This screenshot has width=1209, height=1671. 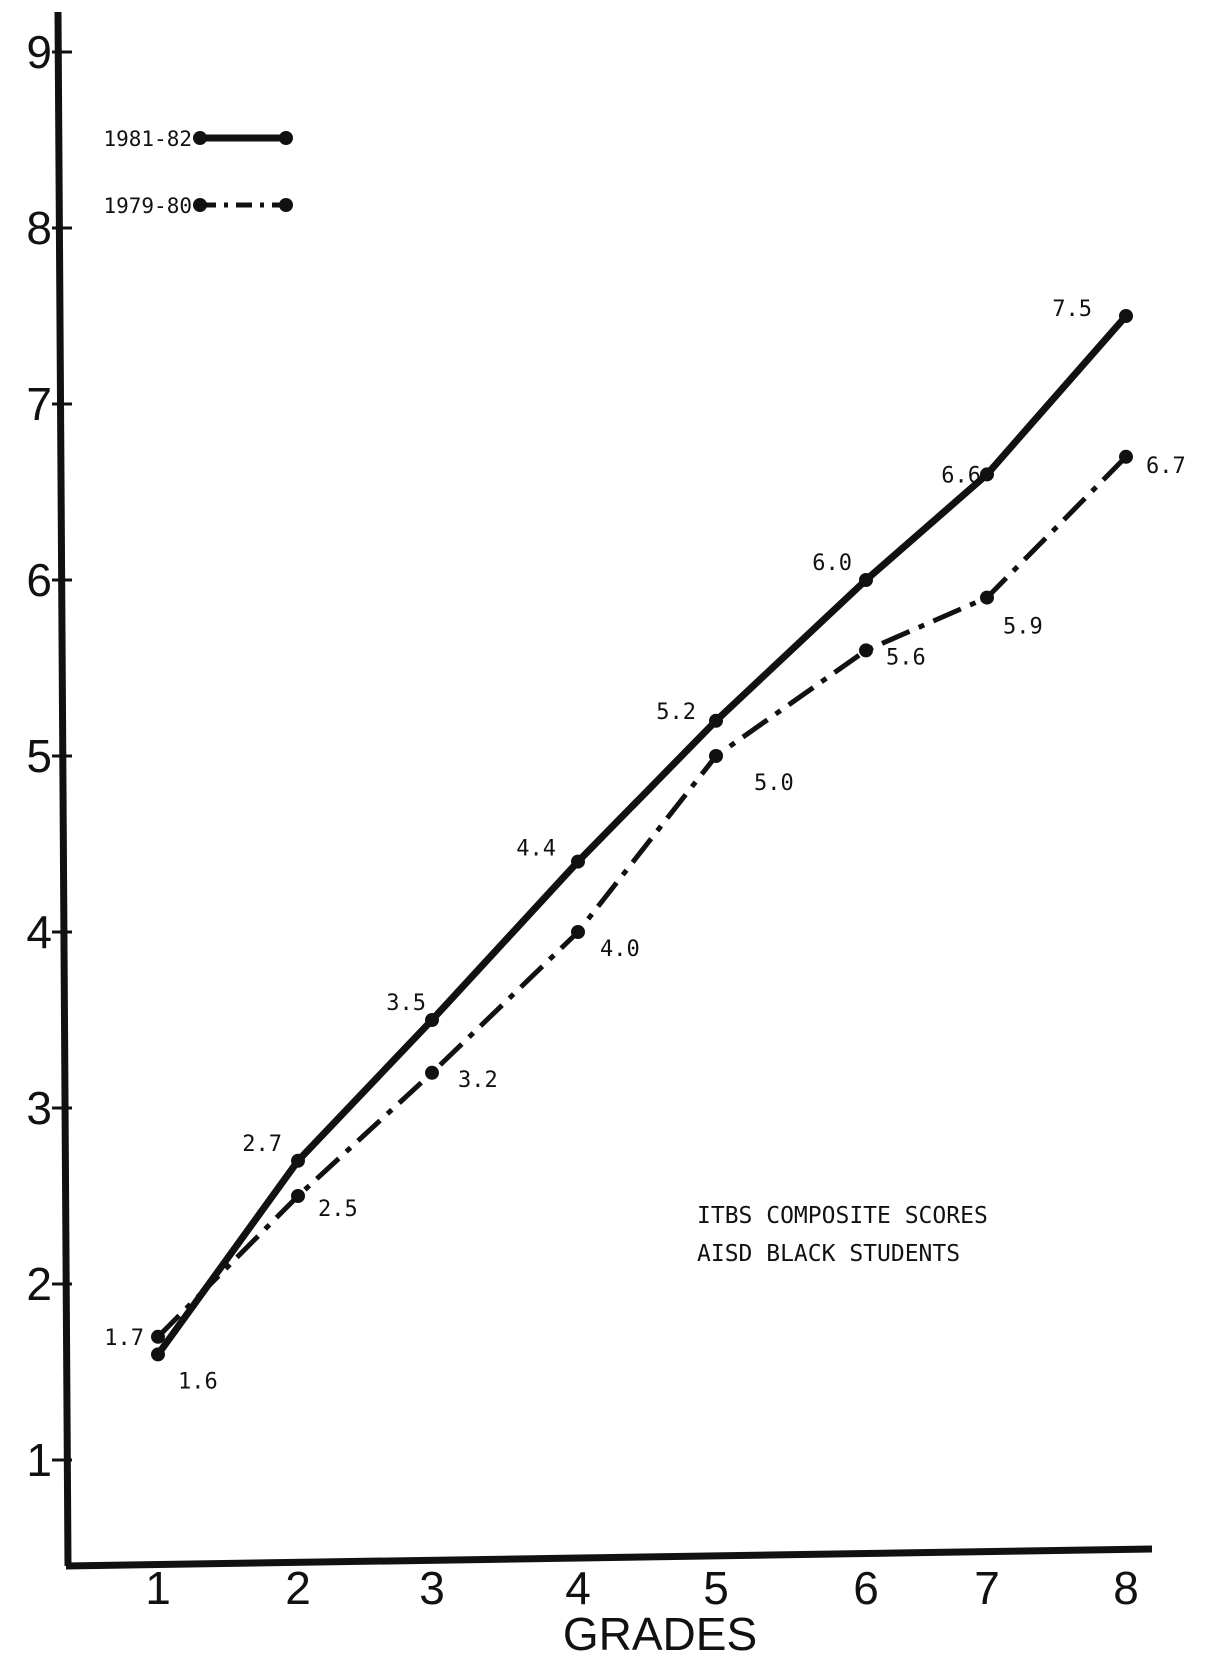 I want to click on data-label: 5.6, so click(x=906, y=657).